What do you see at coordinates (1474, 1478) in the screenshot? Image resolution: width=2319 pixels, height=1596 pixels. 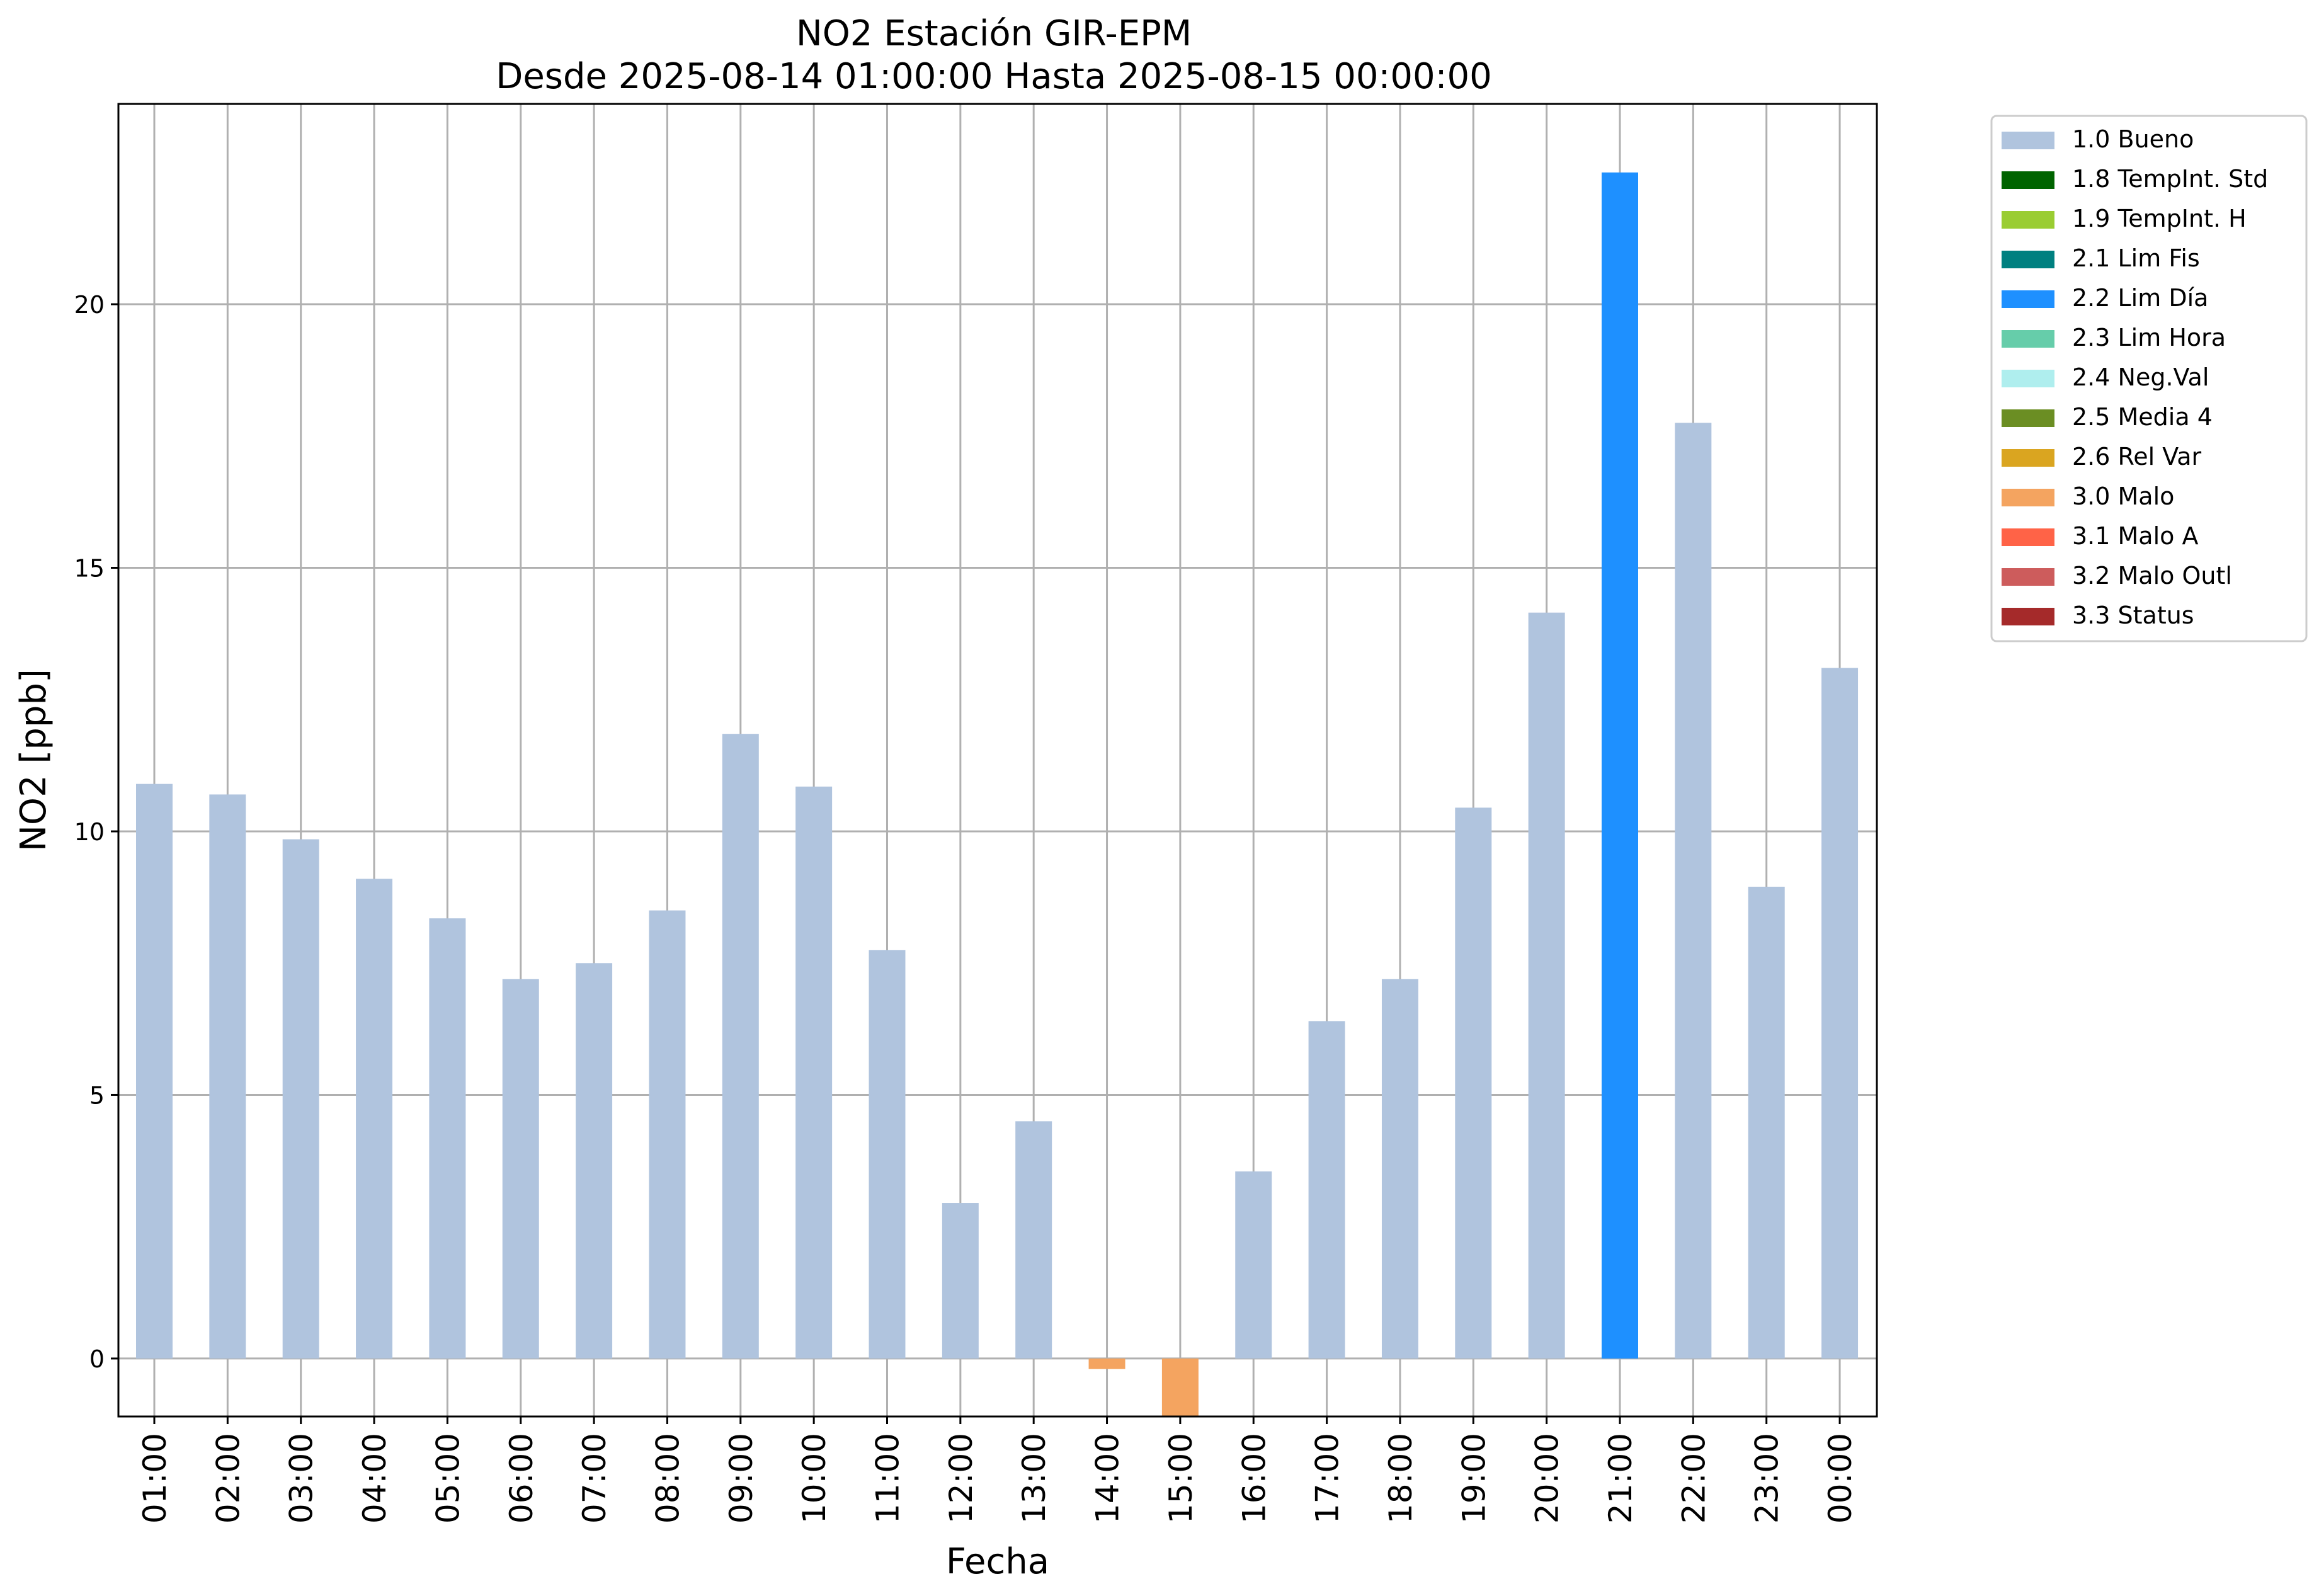 I see `x-tick-label: 19:00` at bounding box center [1474, 1478].